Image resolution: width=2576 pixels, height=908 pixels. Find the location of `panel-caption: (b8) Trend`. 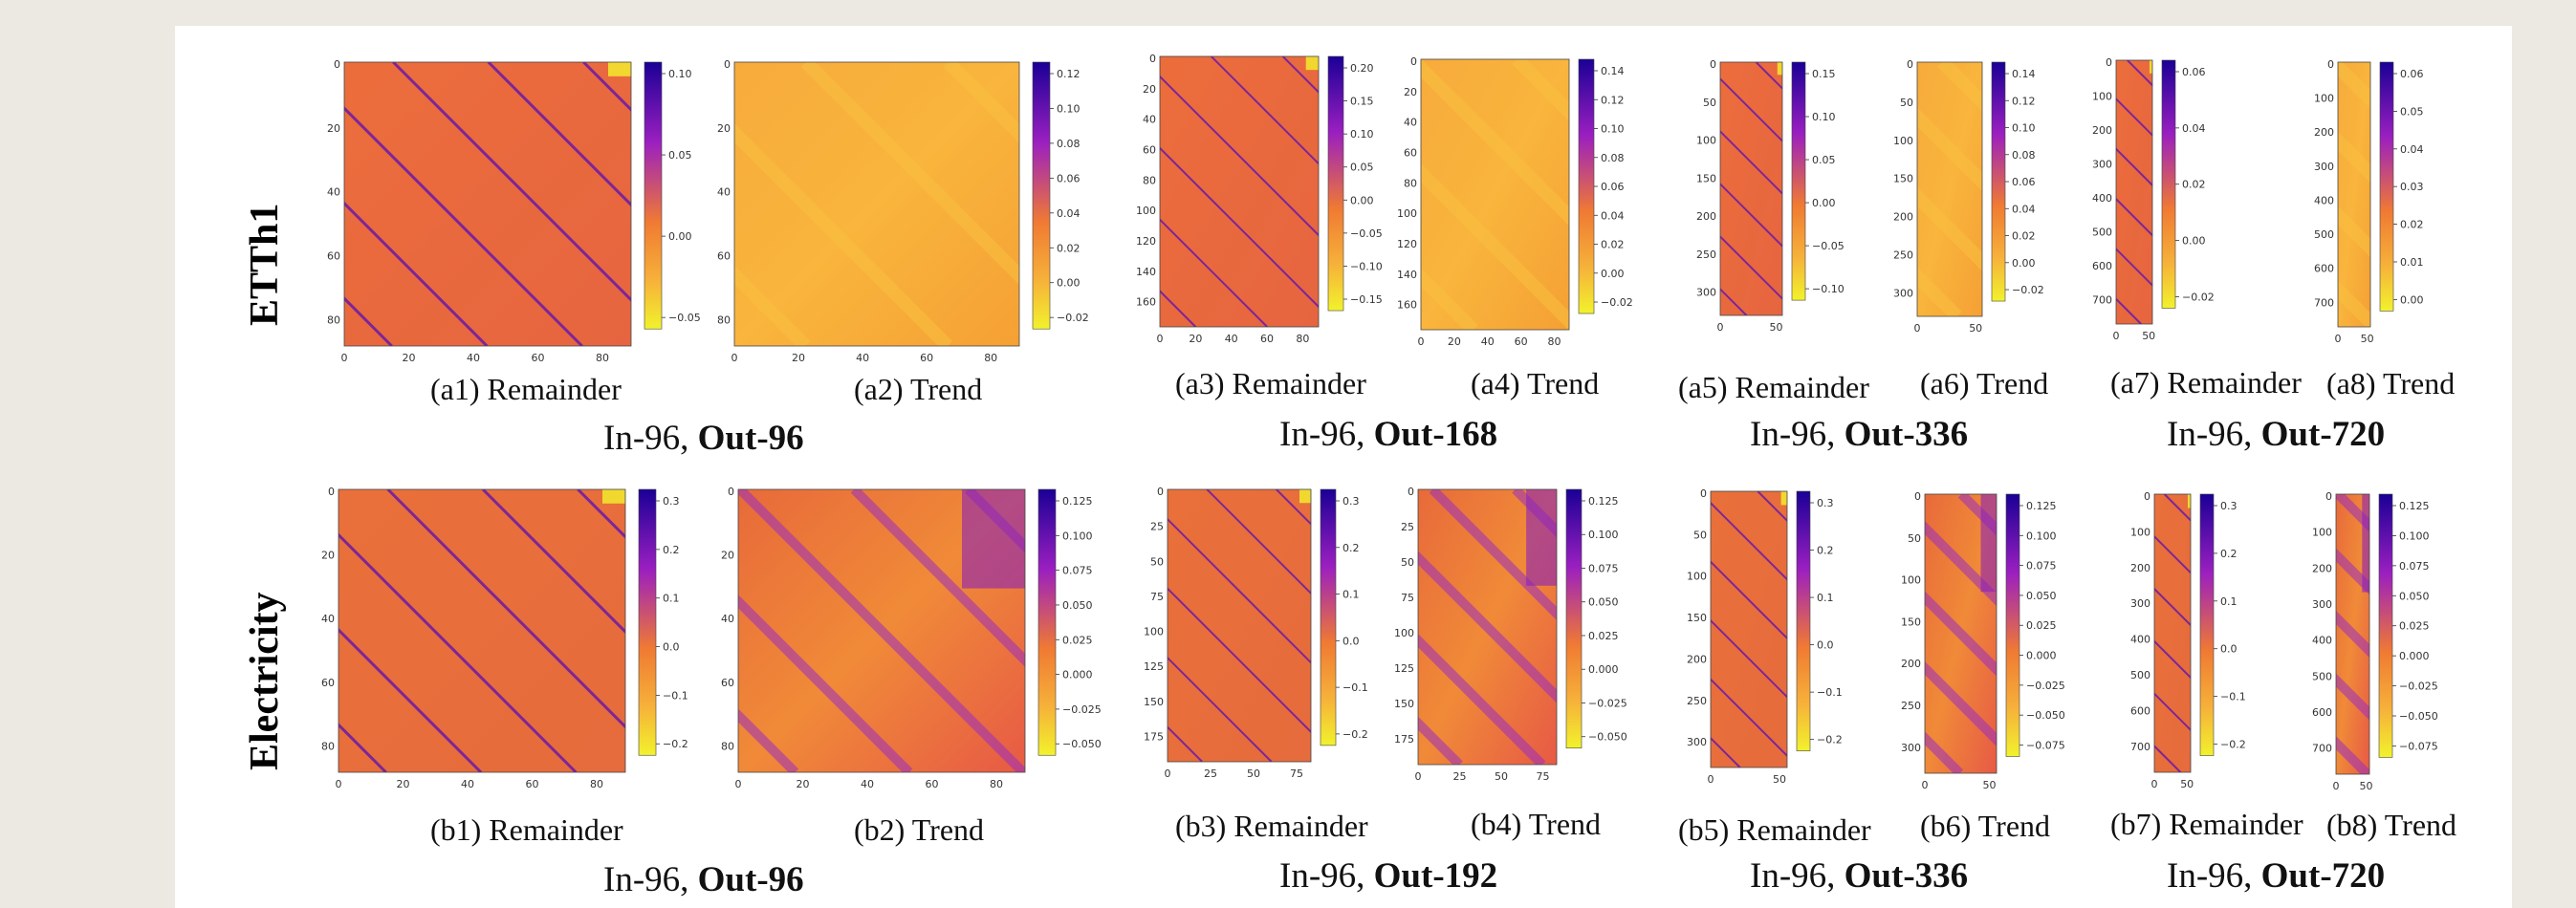

panel-caption: (b8) Trend is located at coordinates (2391, 825).